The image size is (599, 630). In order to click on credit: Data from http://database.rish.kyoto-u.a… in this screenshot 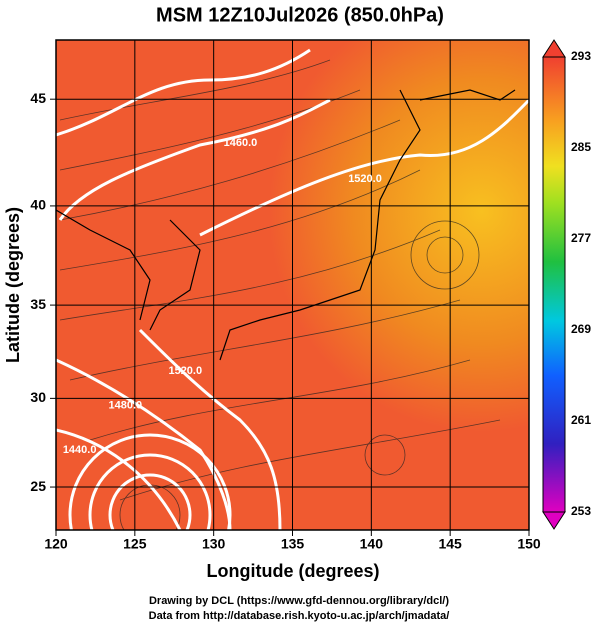, I will do `click(299, 616)`.